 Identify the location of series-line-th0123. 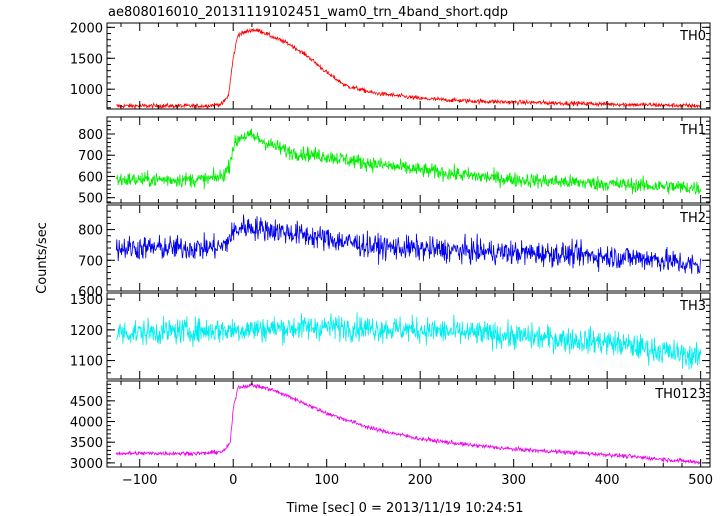
(408, 424).